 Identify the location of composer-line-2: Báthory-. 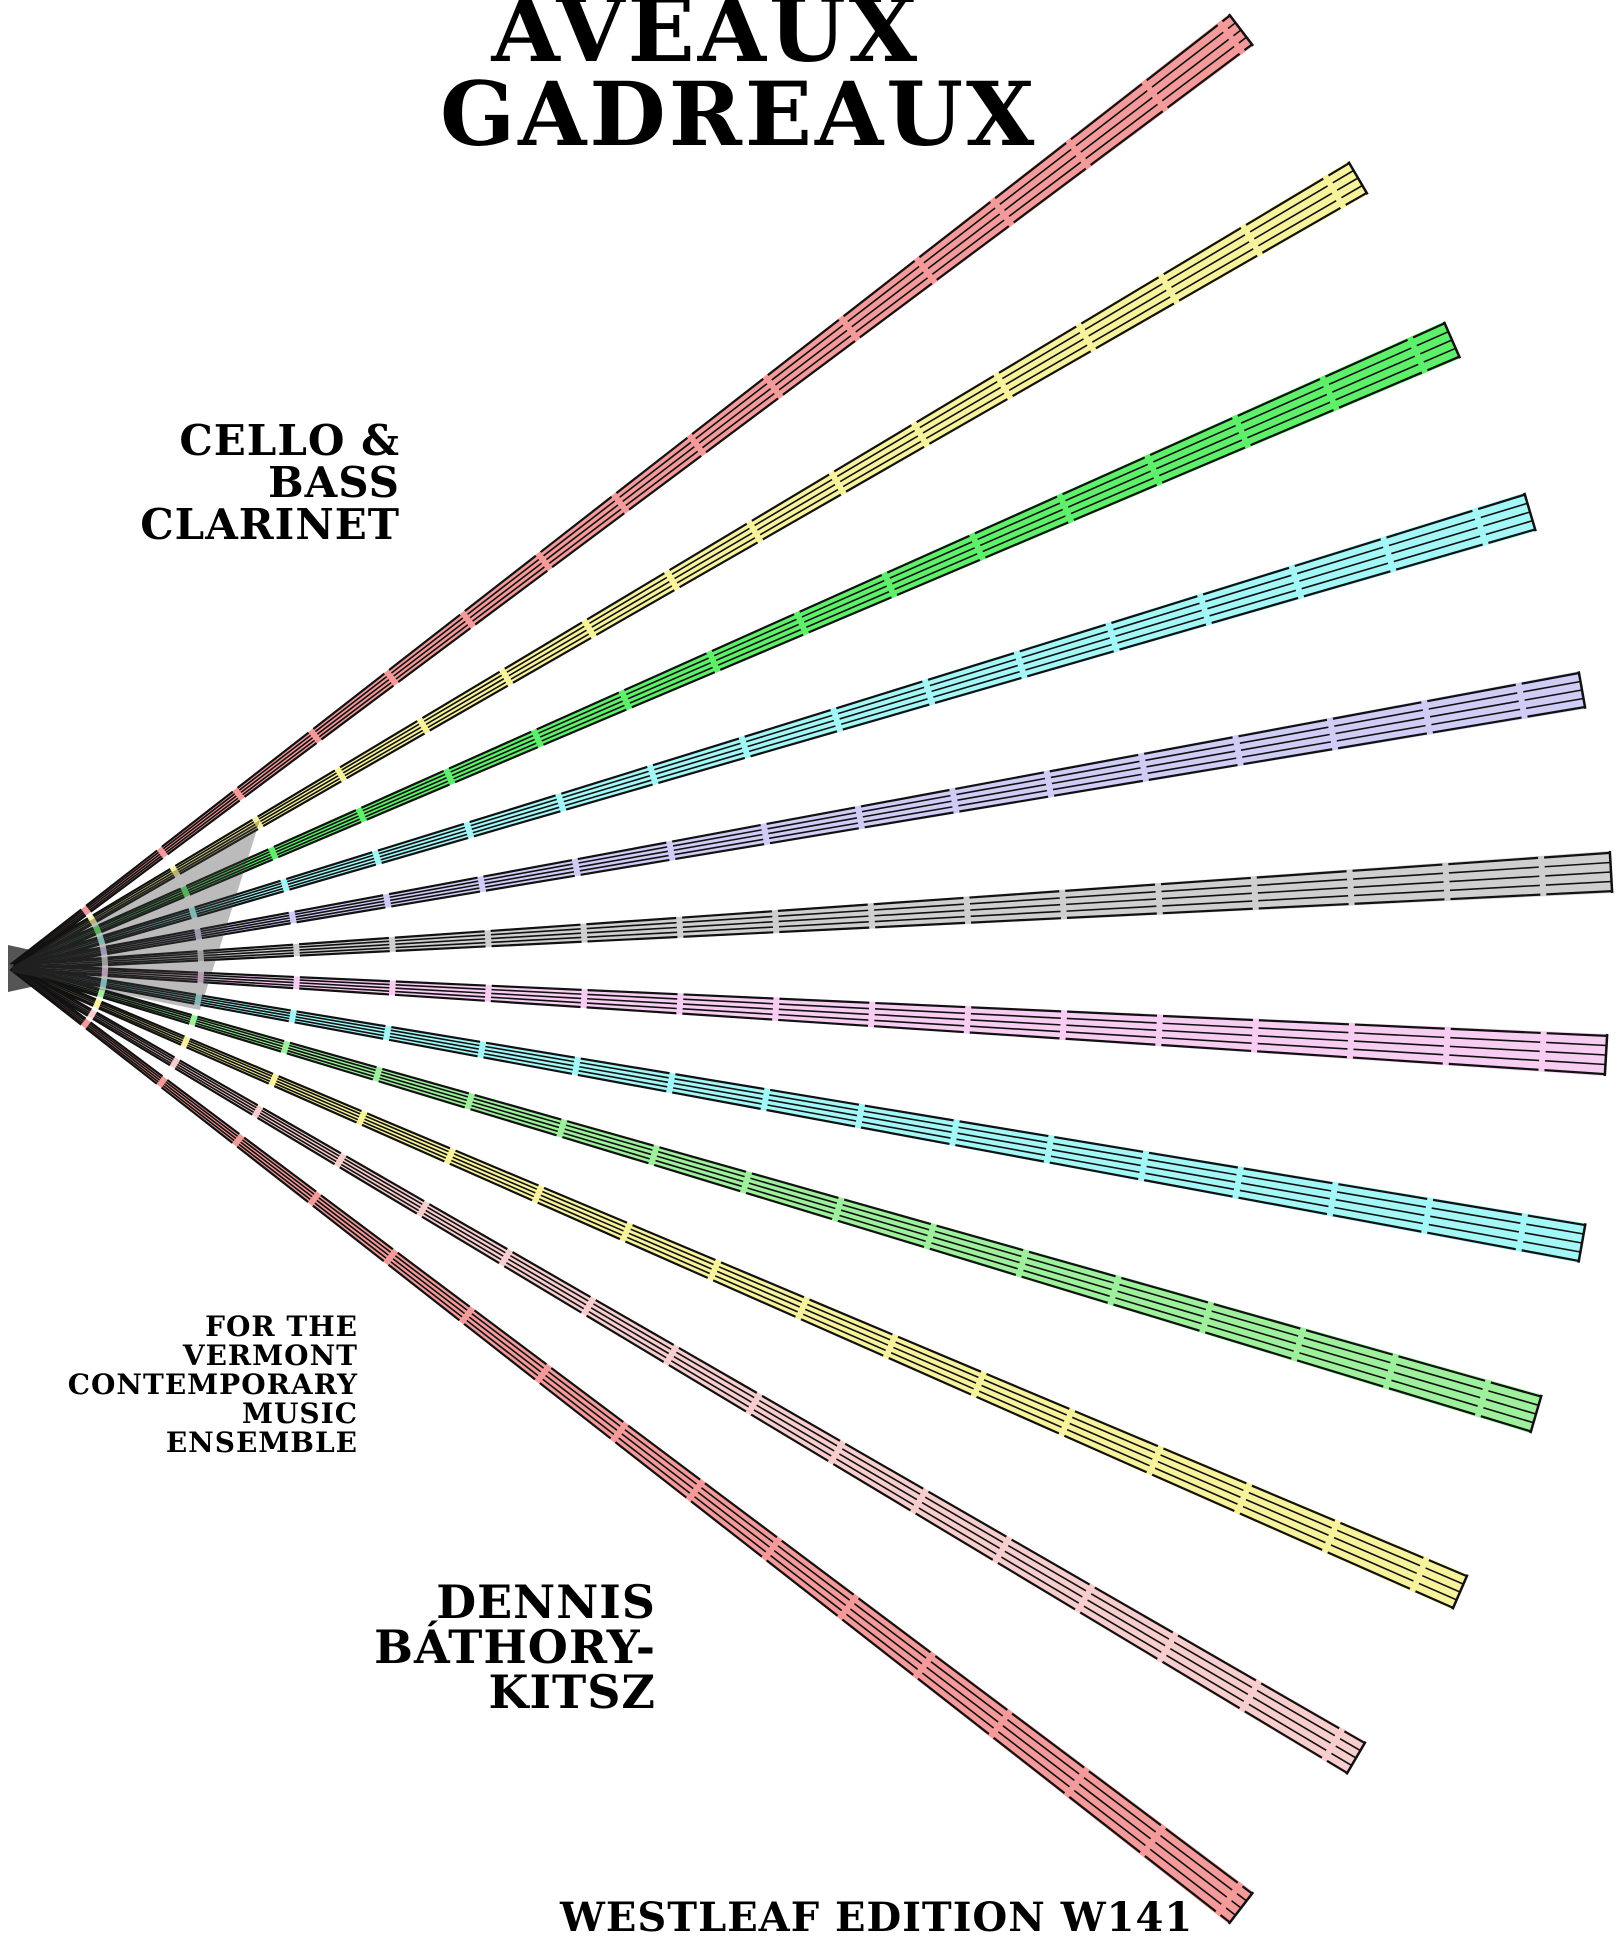
(515, 1647).